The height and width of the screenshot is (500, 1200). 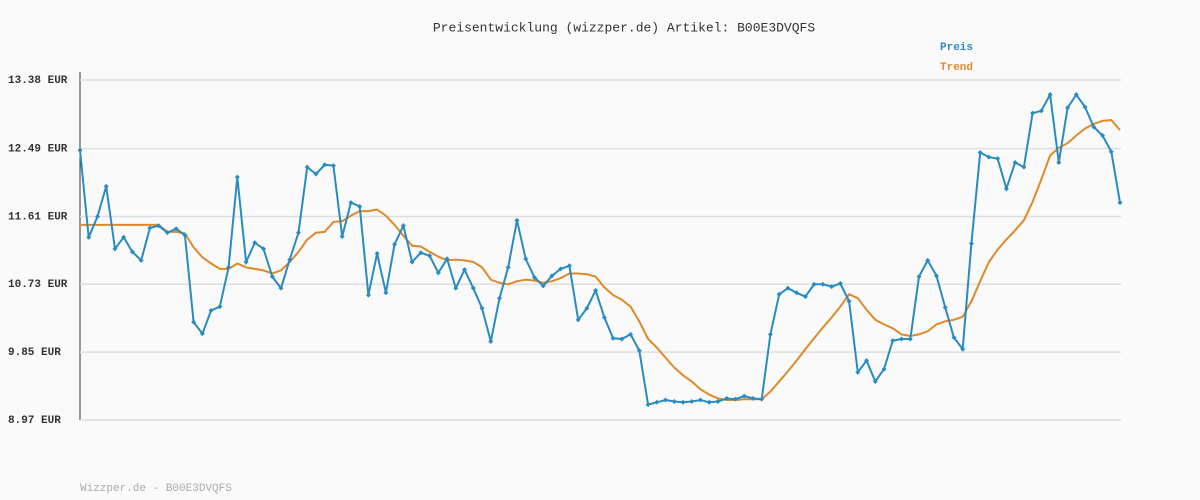 I want to click on y-tick-label: 9.85 EUR, so click(x=34, y=353).